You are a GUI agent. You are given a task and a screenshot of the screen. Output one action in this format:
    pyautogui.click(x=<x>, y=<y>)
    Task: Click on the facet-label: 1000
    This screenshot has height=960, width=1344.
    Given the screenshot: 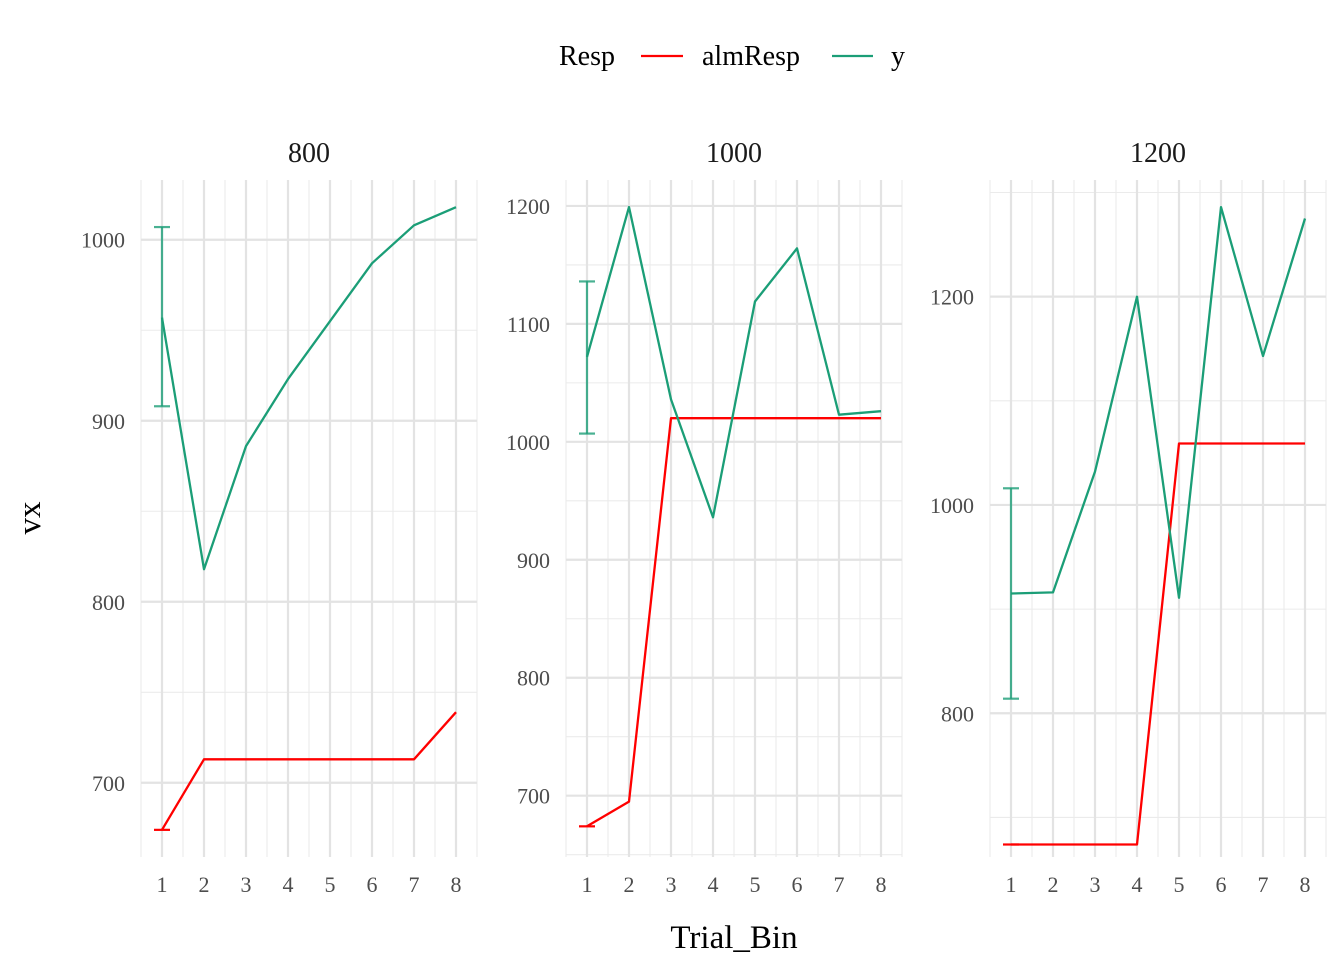 What is the action you would take?
    pyautogui.click(x=734, y=153)
    